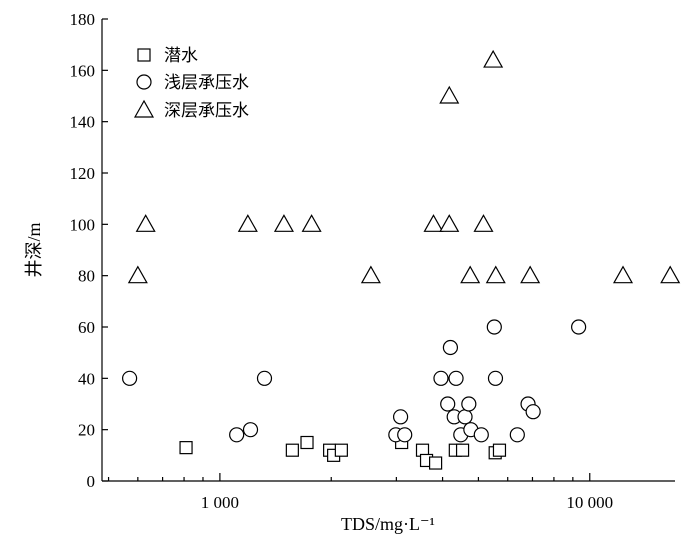 The height and width of the screenshot is (542, 700). Describe the element at coordinates (86, 378) in the screenshot. I see `y-tick-label: 40` at that location.